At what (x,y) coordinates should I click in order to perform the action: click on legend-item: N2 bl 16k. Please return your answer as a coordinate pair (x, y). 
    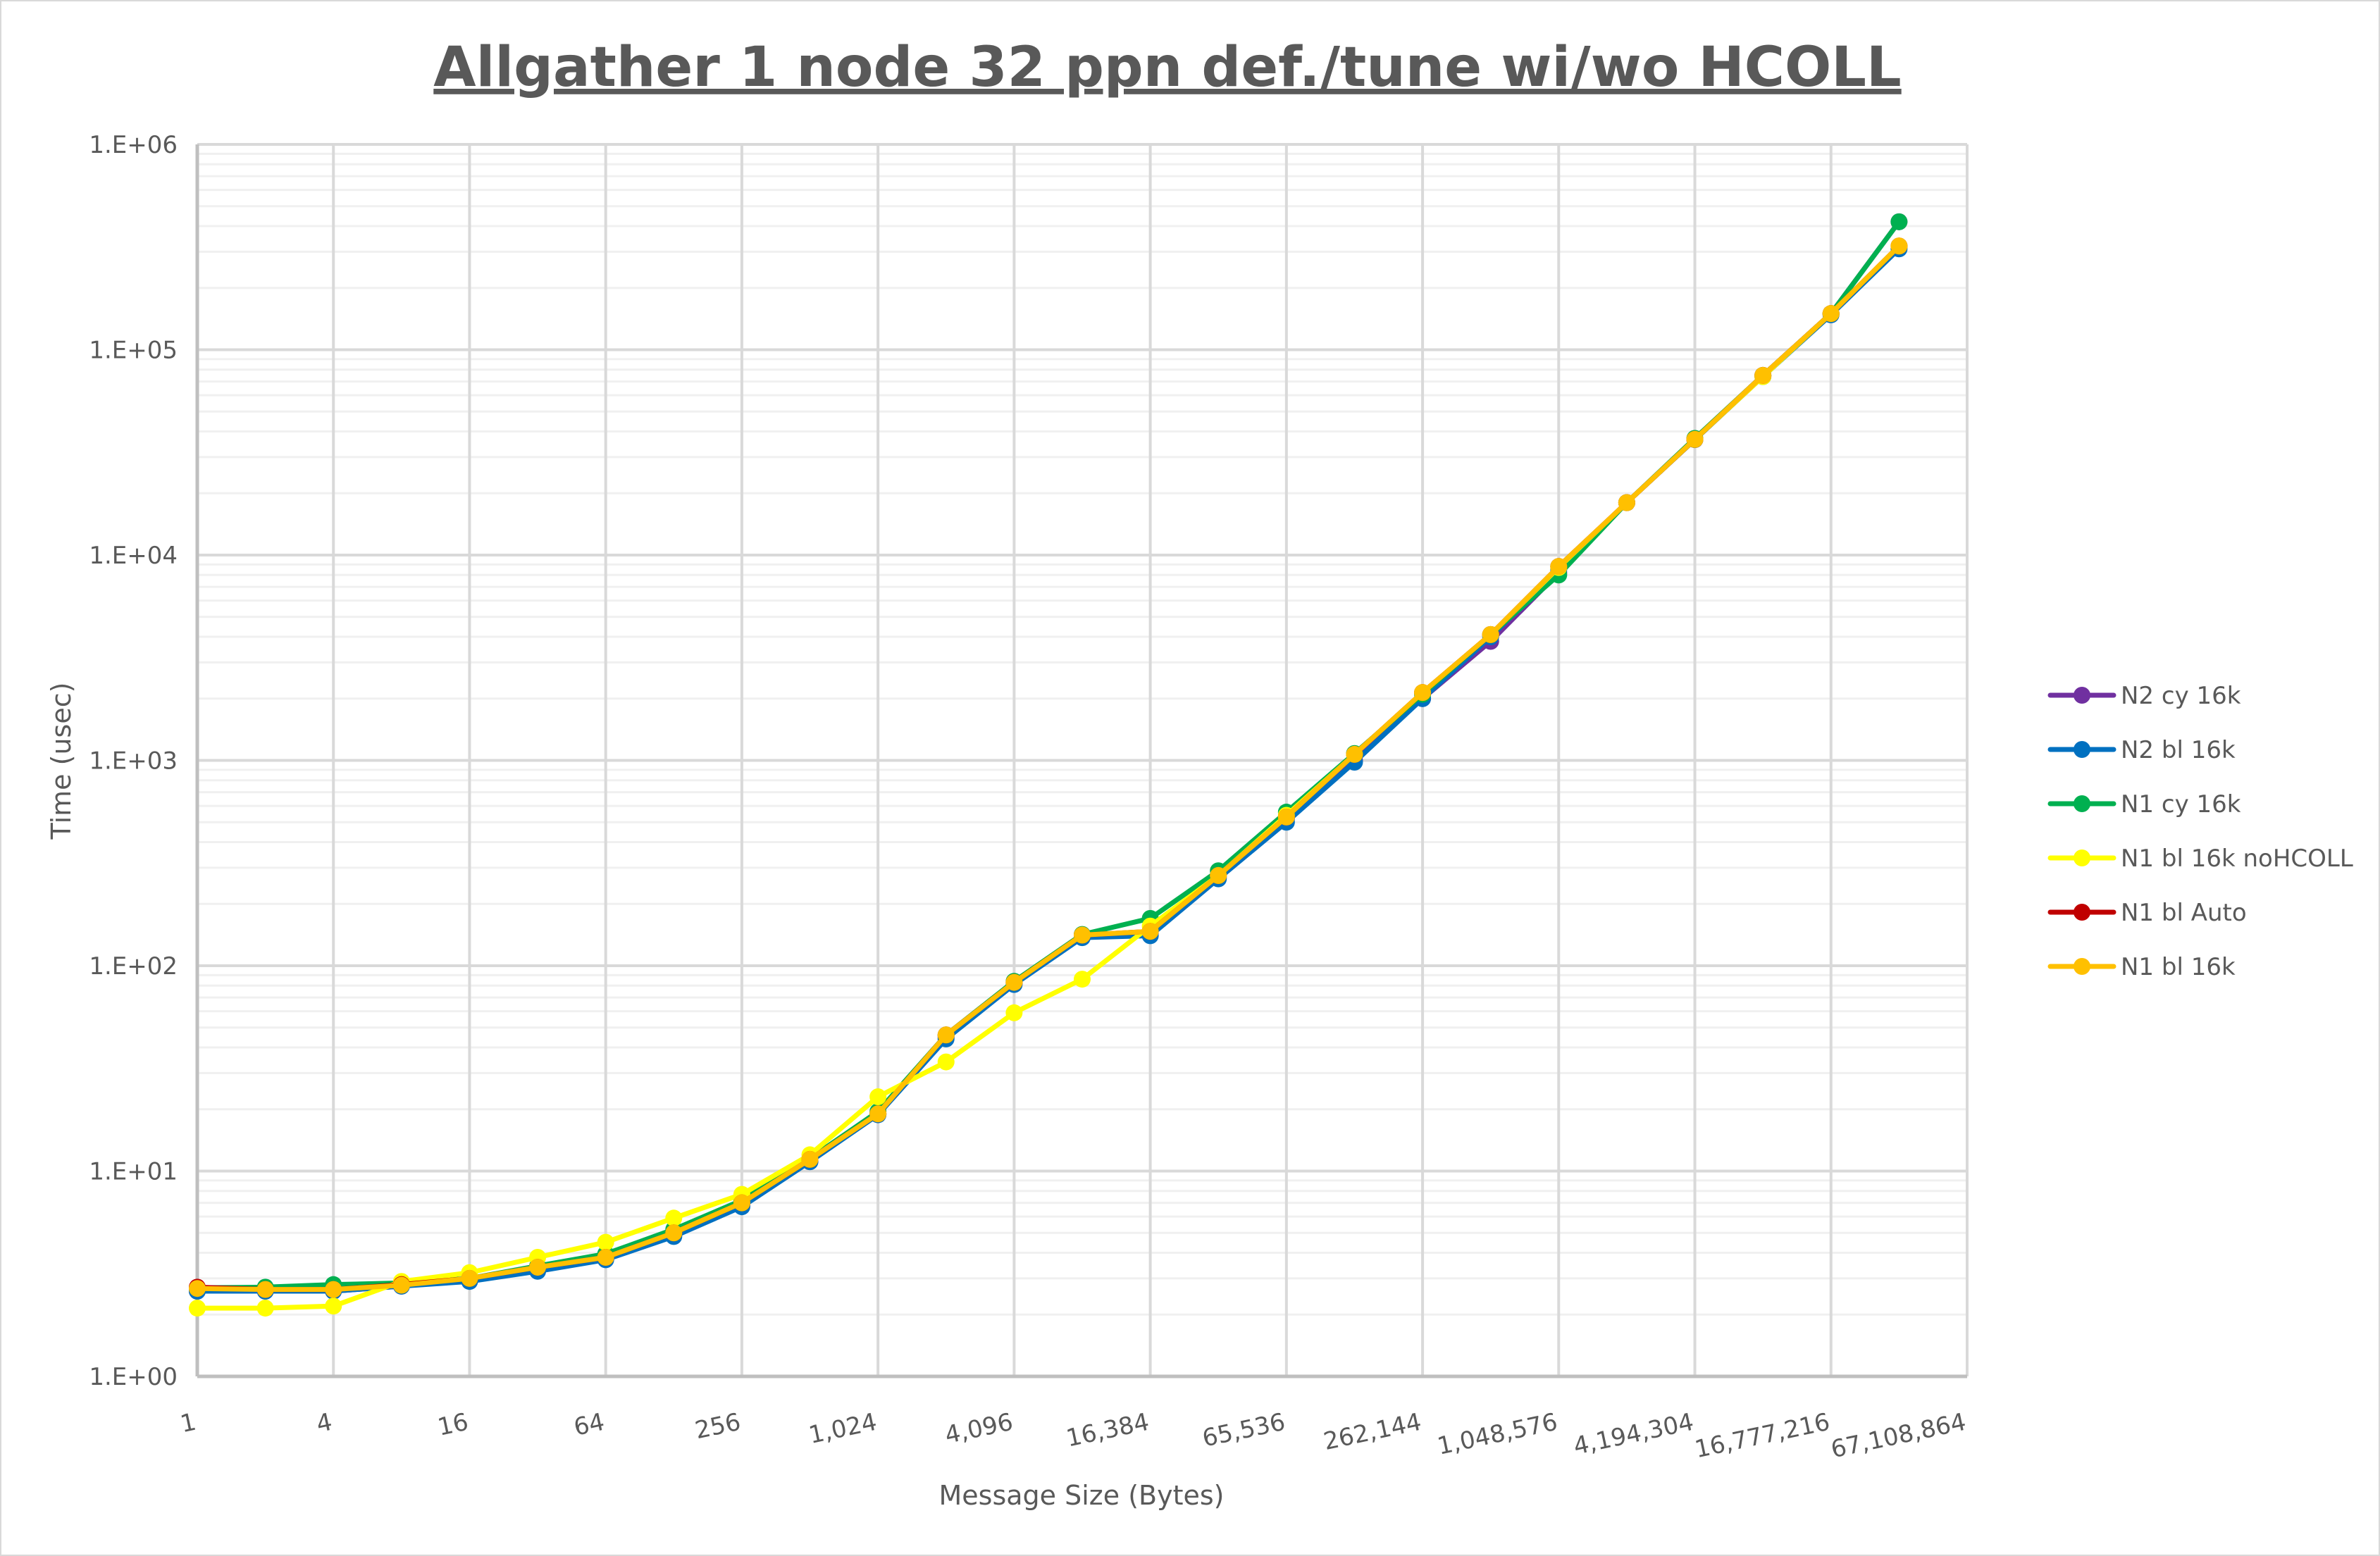
    Looking at the image, I should click on (2141, 750).